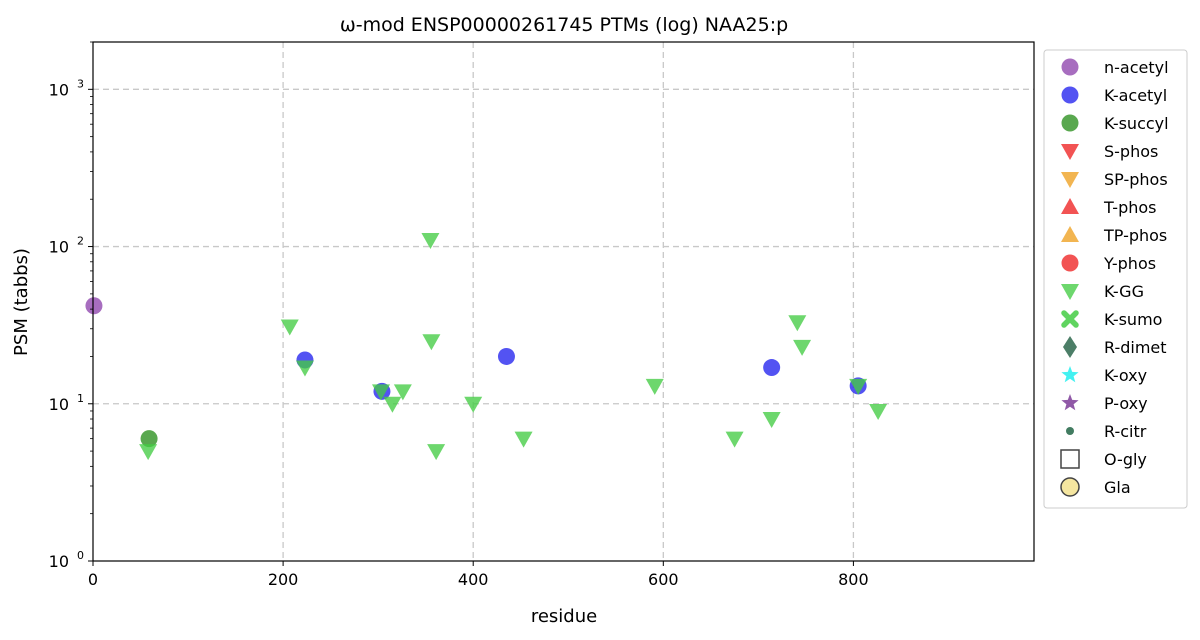 Image resolution: width=1200 pixels, height=640 pixels. I want to click on x-axis-label: residue, so click(564, 616).